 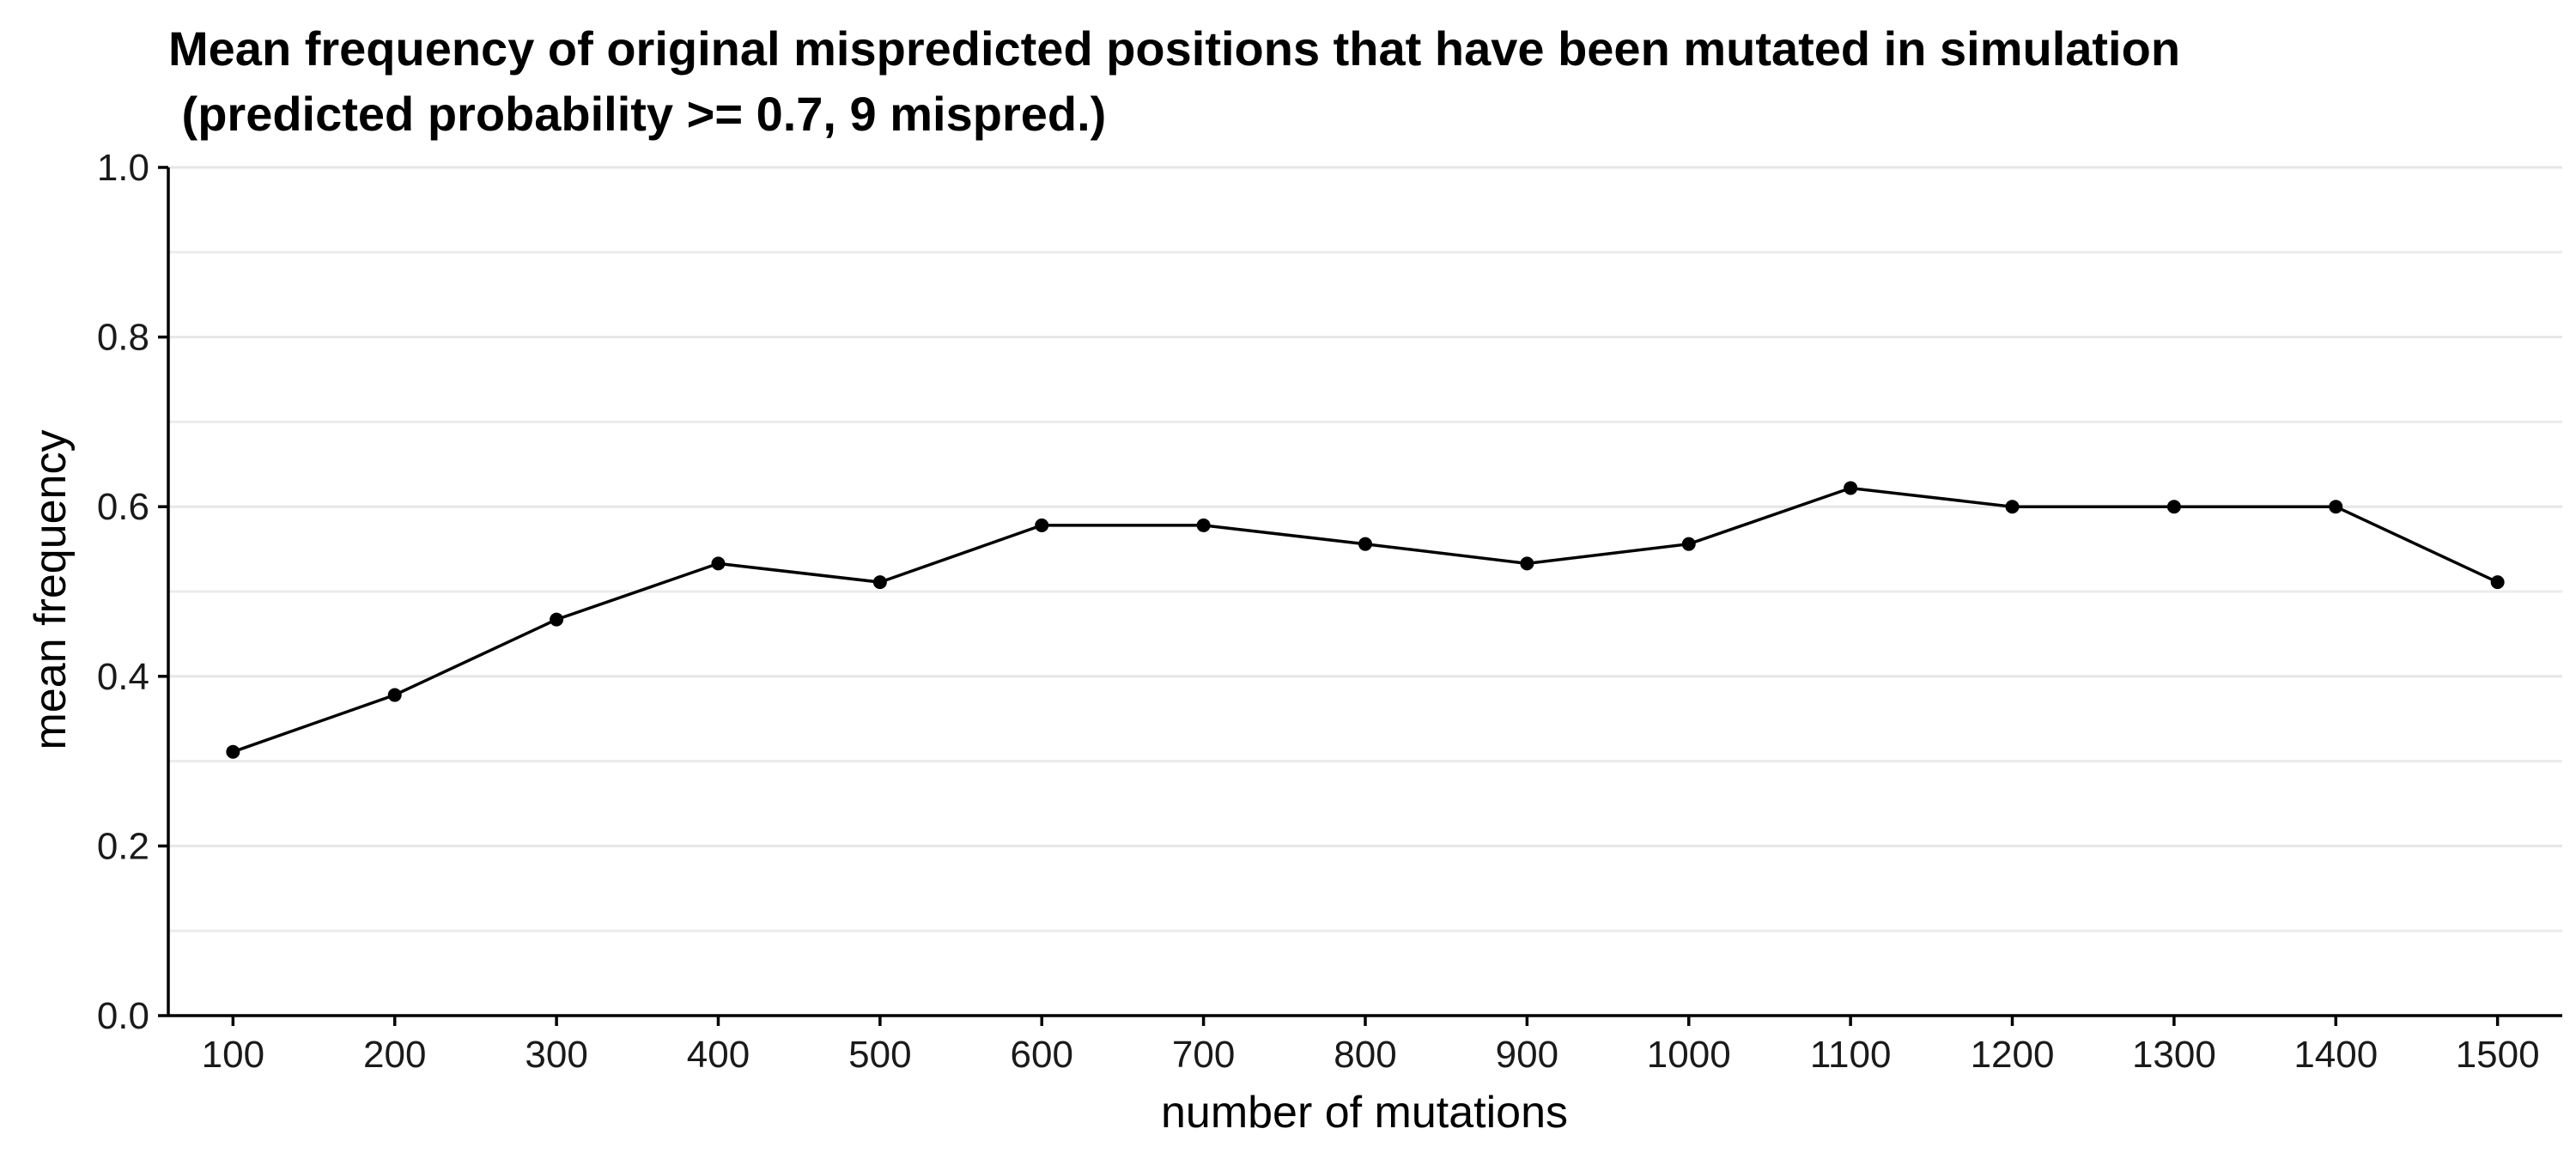 I want to click on x-tick-label: 1400, so click(x=2335, y=1055).